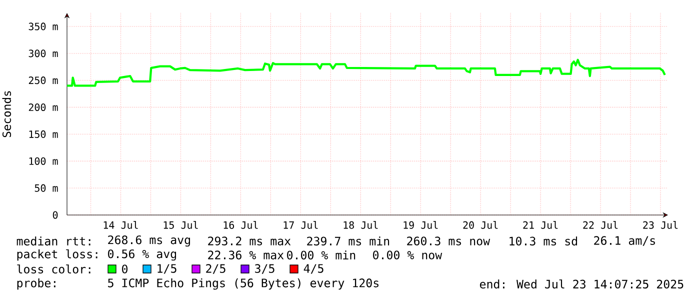 The width and height of the screenshot is (697, 297). What do you see at coordinates (216, 269) in the screenshot?
I see `legend-label: 2/5` at bounding box center [216, 269].